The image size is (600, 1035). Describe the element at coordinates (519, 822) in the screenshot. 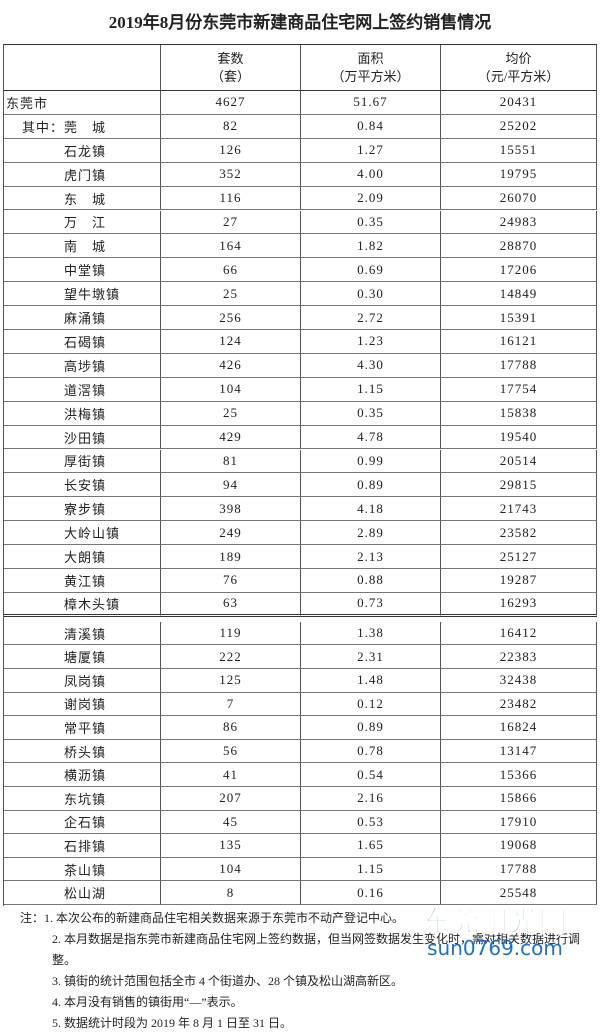

I see `cell-value: 17910` at that location.